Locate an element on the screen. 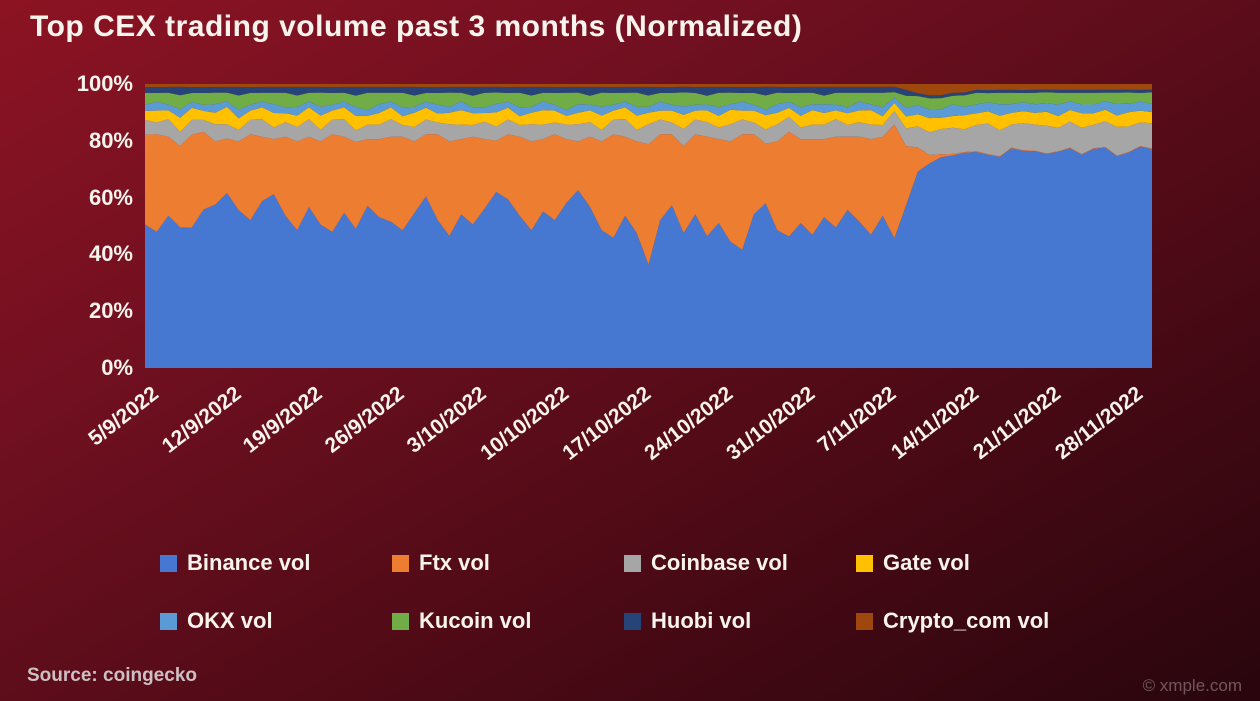  x-axis-label-28-11-2022: 28/11/2022 is located at coordinates (1098, 423).